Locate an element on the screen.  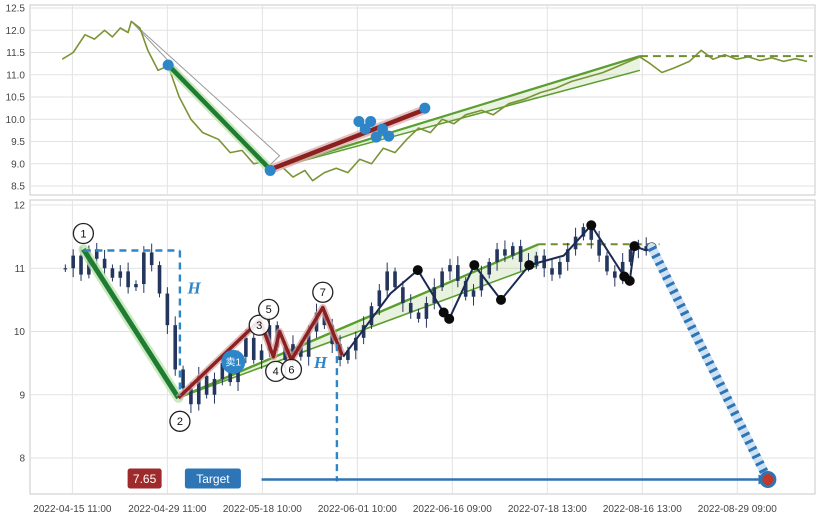
pivot-label-2: 2 is located at coordinates (180, 422).